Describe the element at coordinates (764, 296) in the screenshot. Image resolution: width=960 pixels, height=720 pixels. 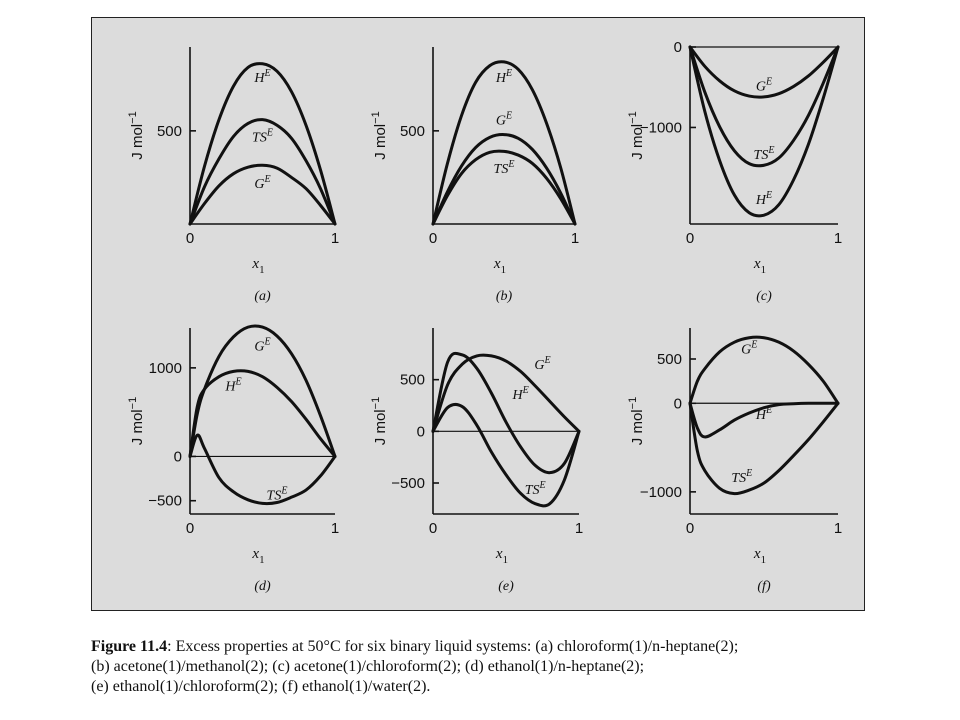
I see `panel-tag: (c)` at that location.